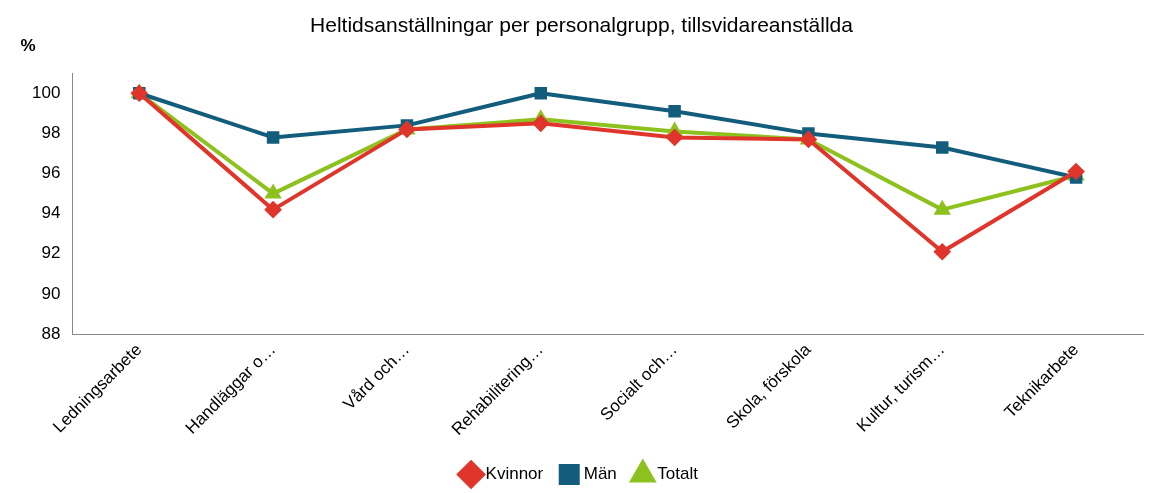 The height and width of the screenshot is (493, 1163). Describe the element at coordinates (582, 25) in the screenshot. I see `chart-title: Heltidsanställningar per personalgrupp, tillsvidareanställda` at that location.